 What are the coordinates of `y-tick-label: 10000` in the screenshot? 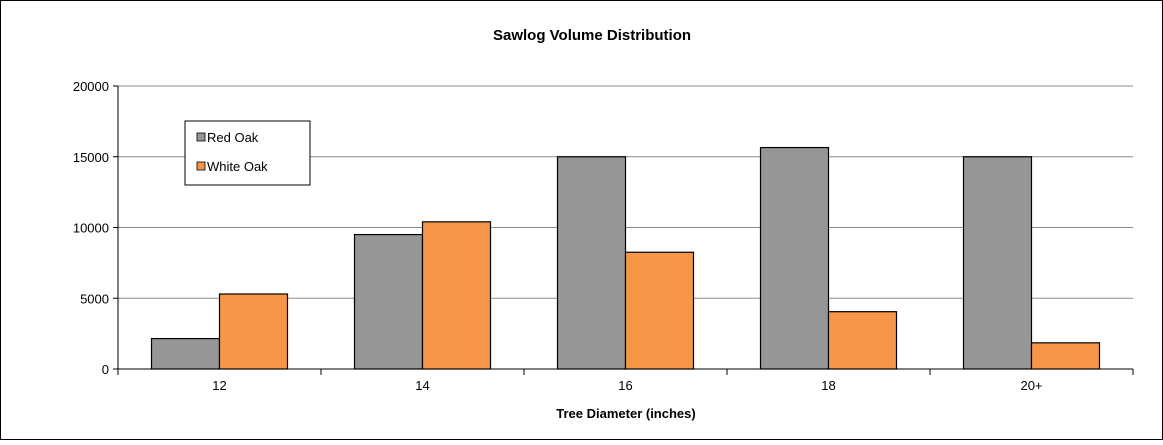 It's located at (91, 228).